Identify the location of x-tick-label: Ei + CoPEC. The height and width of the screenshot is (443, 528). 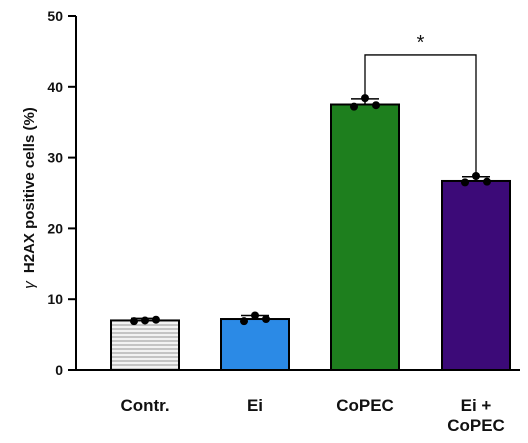
(476, 415).